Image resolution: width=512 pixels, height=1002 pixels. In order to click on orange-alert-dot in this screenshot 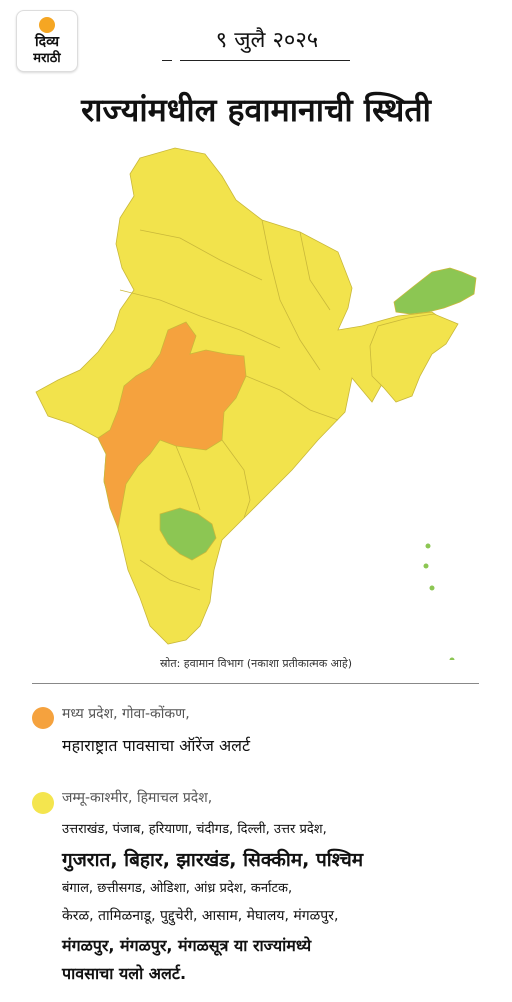, I will do `click(43, 718)`.